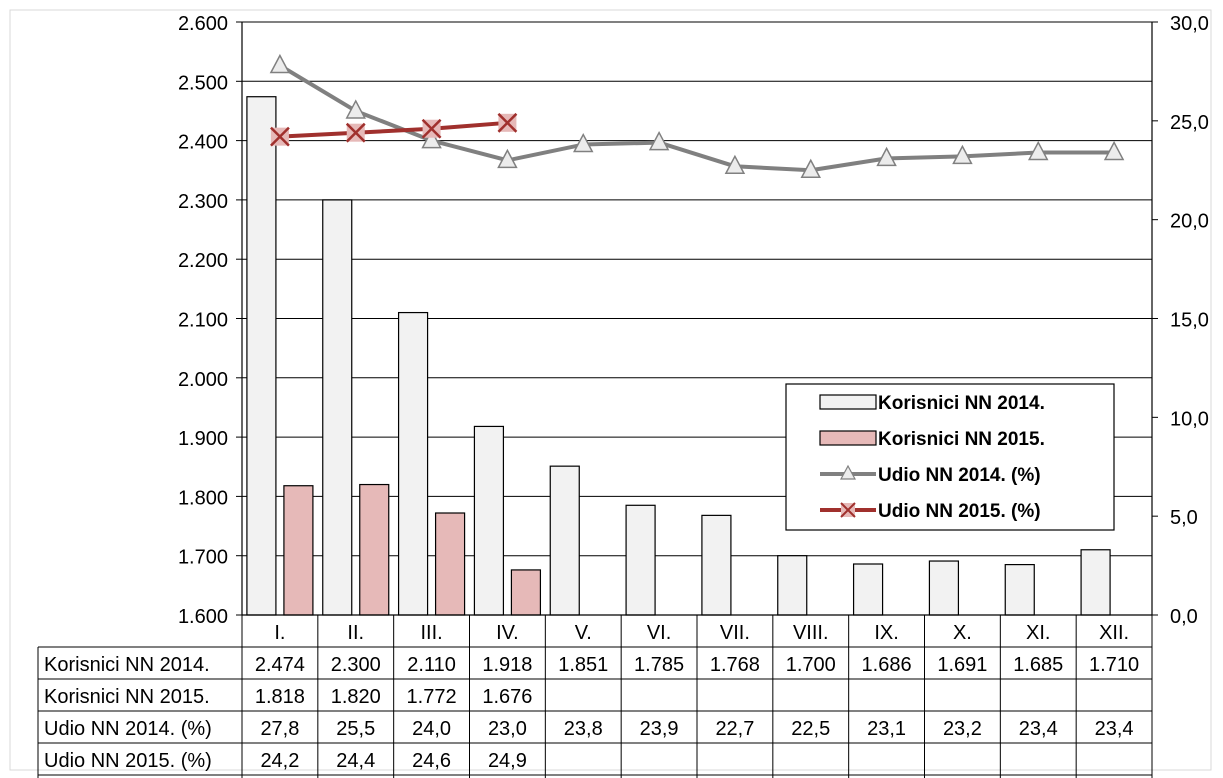 This screenshot has width=1223, height=778. I want to click on left-axis-tick-label: 2.600, so click(203, 24).